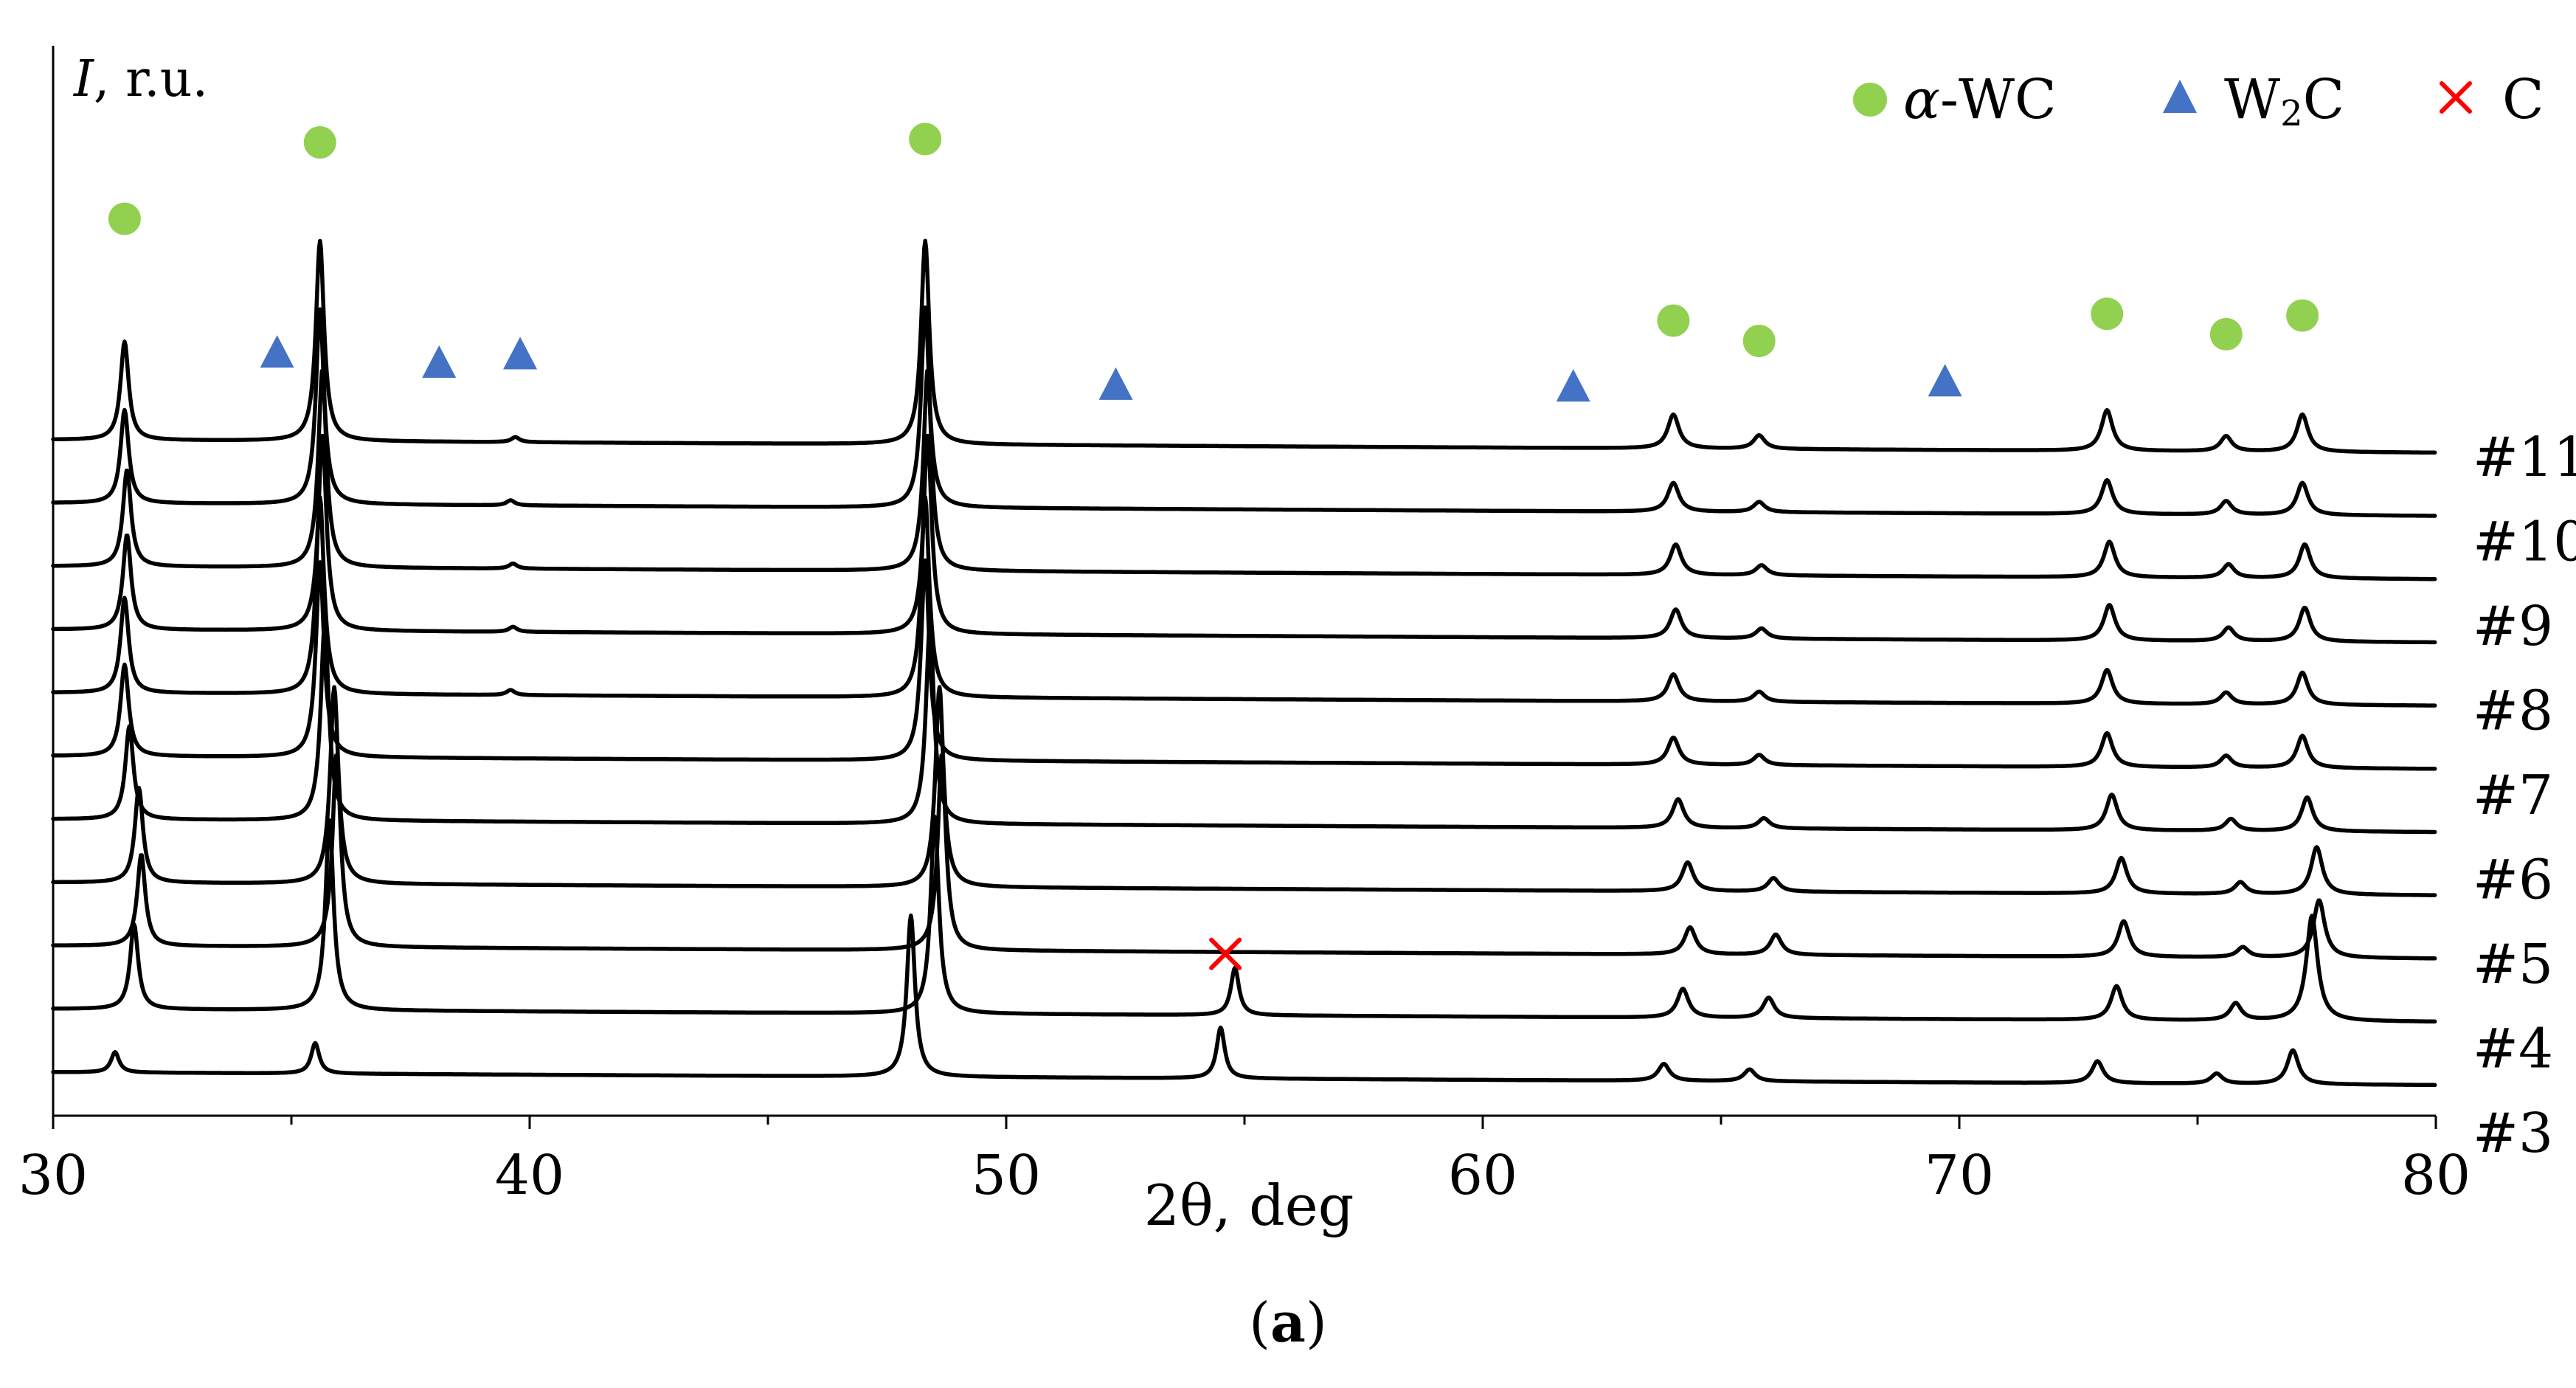 The image size is (2576, 1388). Describe the element at coordinates (1249, 1205) in the screenshot. I see `x-axis-label: 2θ, deg` at that location.